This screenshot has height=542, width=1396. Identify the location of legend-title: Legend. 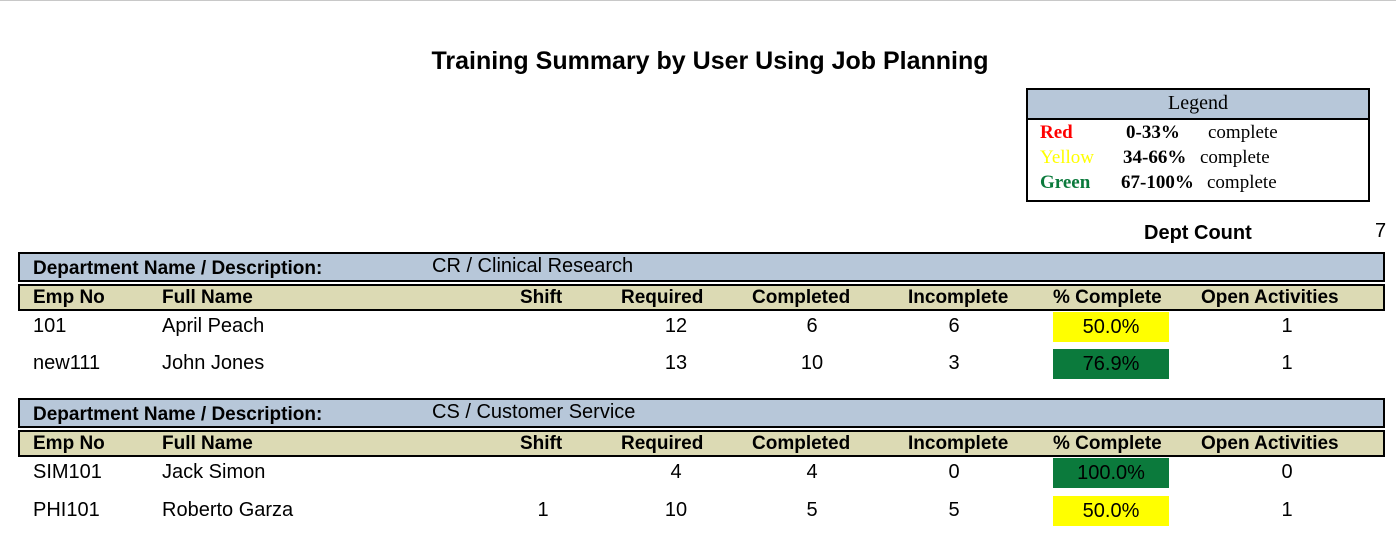
(1198, 105).